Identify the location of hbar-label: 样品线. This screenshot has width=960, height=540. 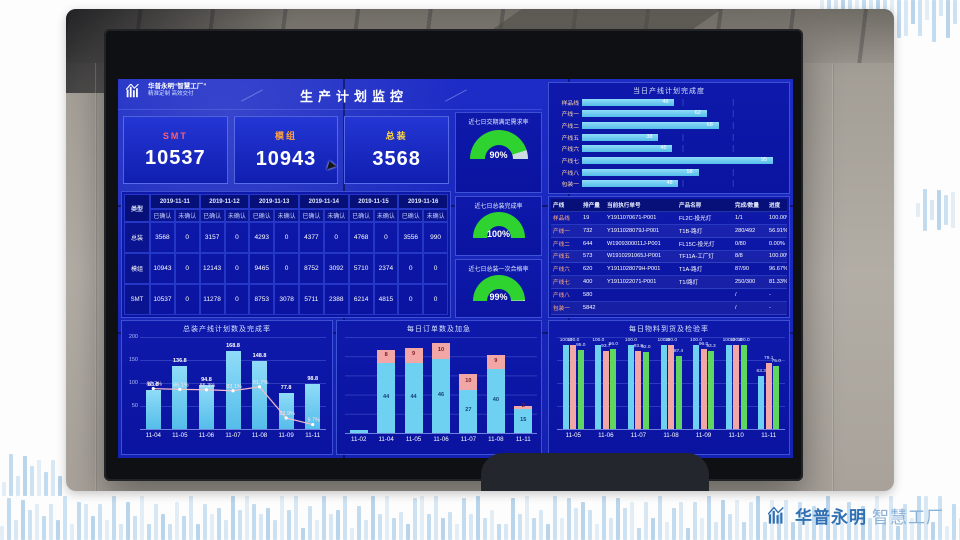
(570, 103).